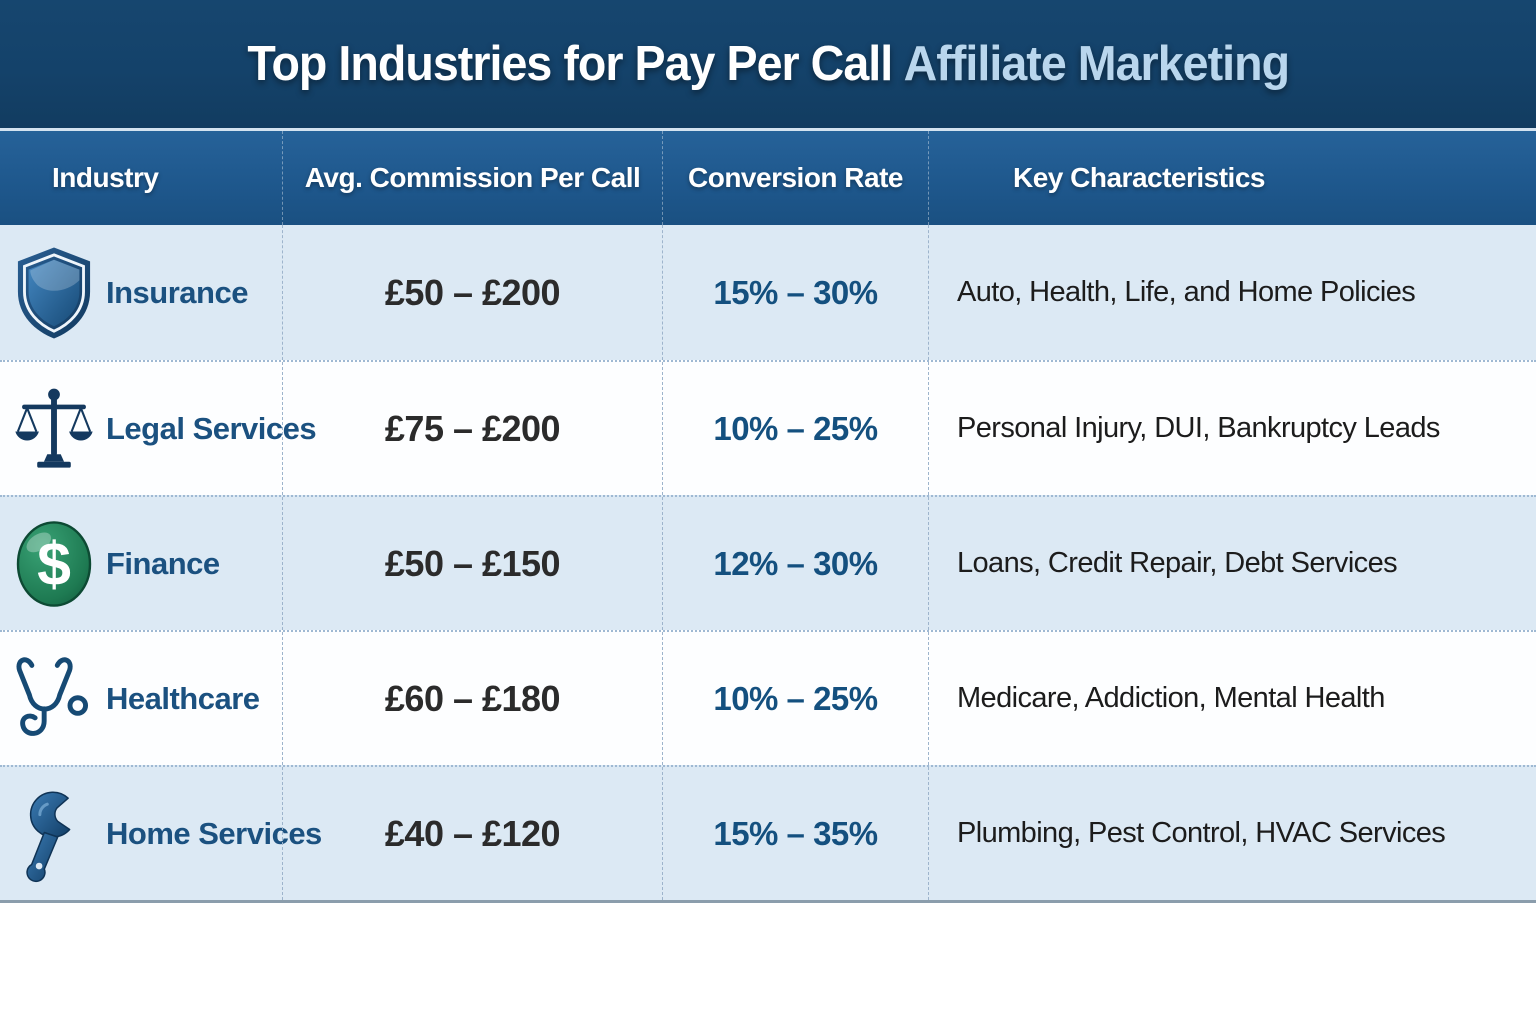  I want to click on commission-value: £50 – £200, so click(472, 292).